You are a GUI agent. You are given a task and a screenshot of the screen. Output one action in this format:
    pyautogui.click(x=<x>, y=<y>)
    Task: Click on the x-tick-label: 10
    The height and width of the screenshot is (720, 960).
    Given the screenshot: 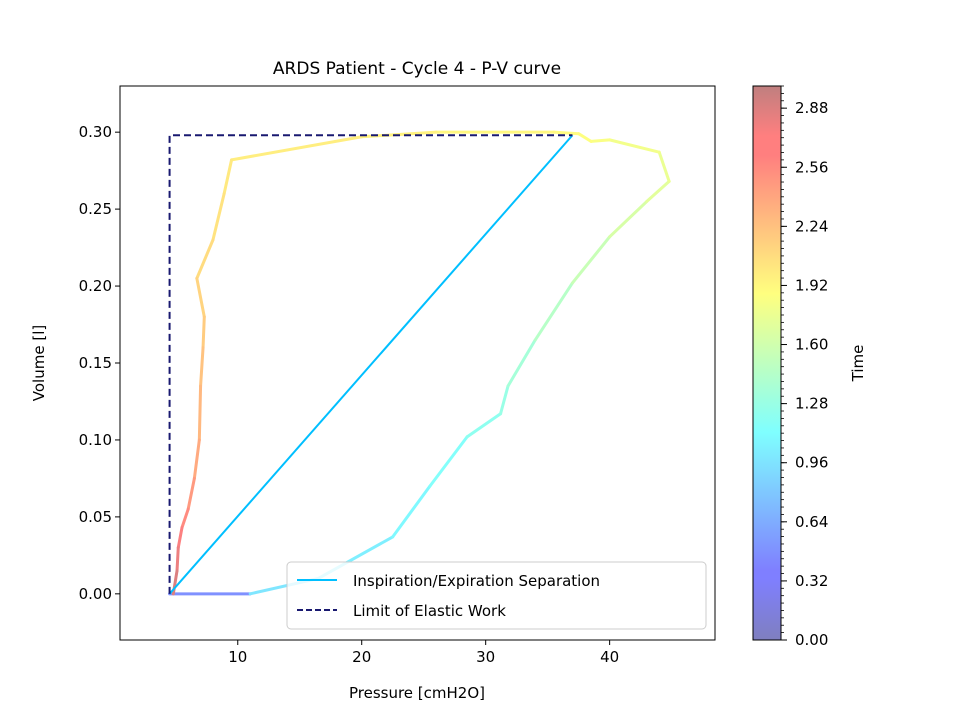 What is the action you would take?
    pyautogui.click(x=237, y=657)
    